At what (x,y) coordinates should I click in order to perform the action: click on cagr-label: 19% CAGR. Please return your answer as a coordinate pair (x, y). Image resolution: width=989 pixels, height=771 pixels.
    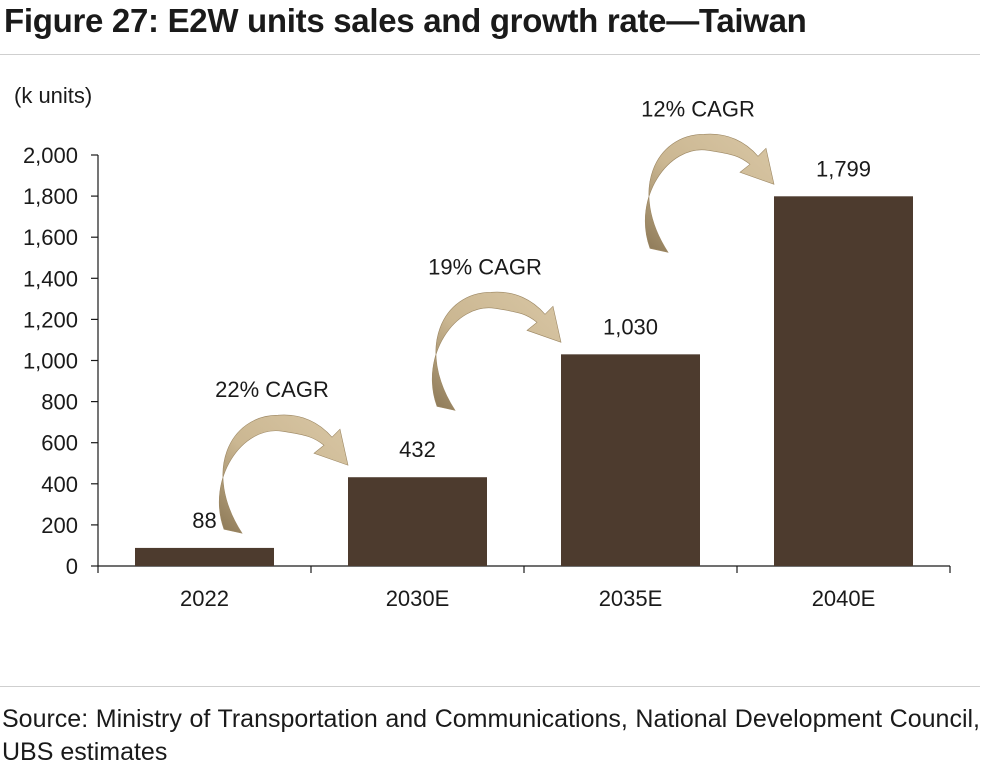
    Looking at the image, I should click on (485, 266).